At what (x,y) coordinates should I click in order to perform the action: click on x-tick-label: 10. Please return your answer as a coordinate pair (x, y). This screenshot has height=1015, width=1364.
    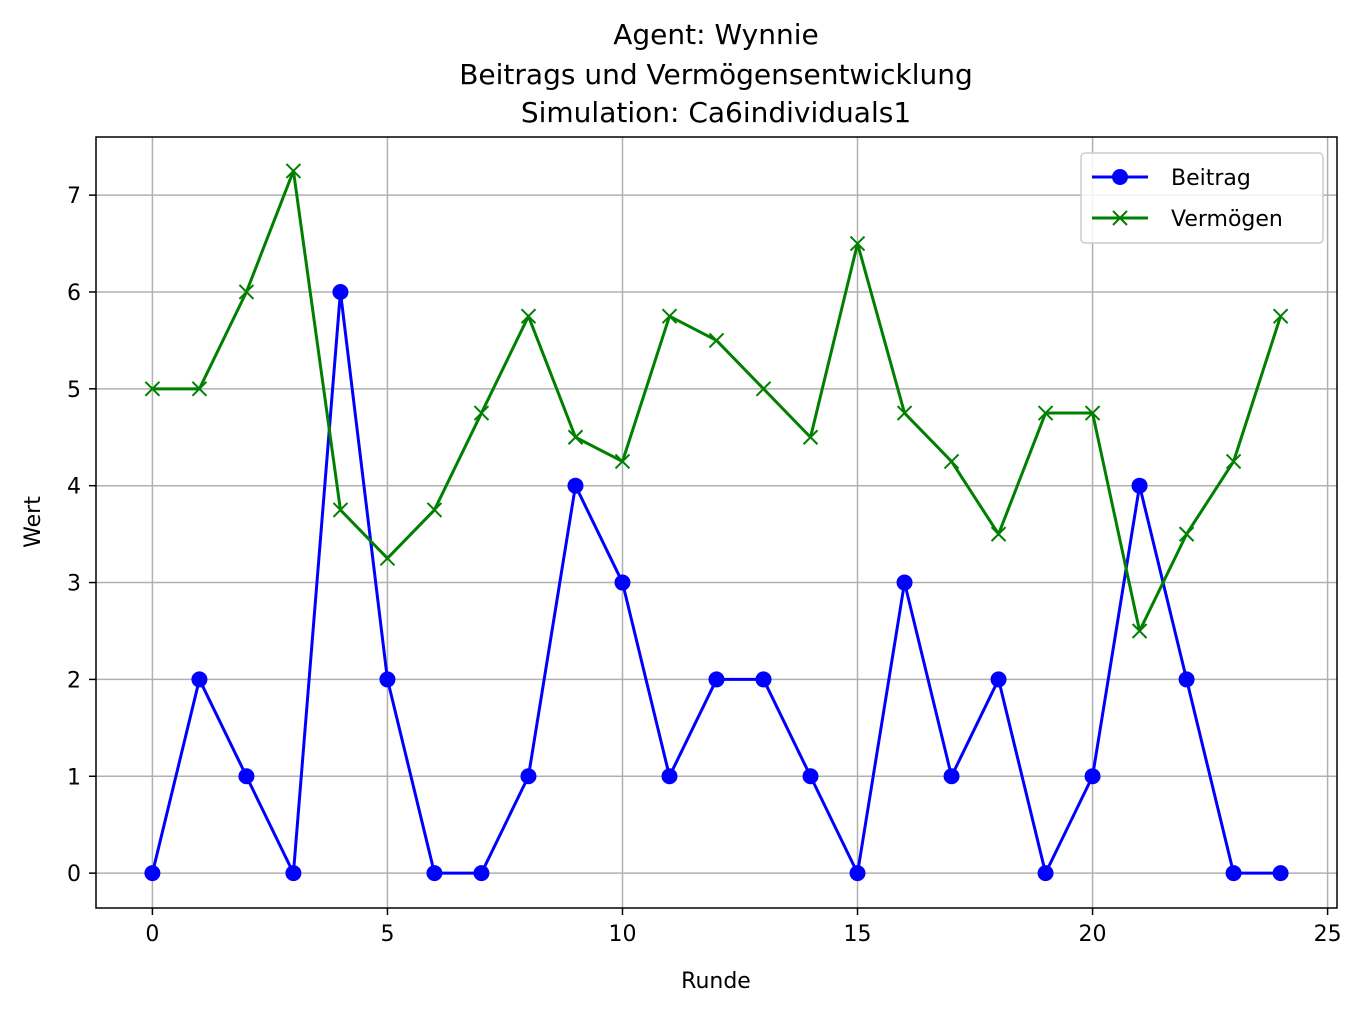
    Looking at the image, I should click on (622, 934).